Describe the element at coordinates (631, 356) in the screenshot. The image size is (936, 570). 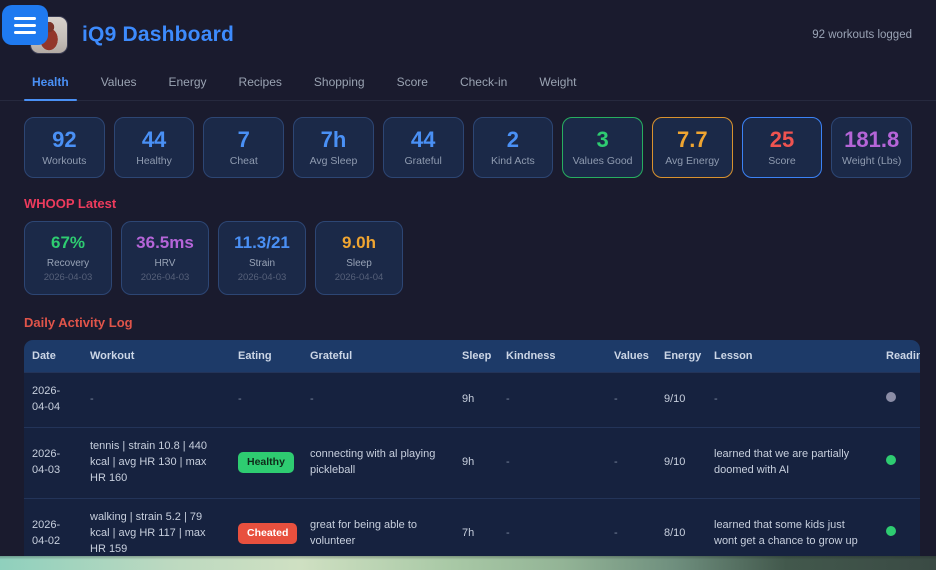
I see `column-header-values: Values` at that location.